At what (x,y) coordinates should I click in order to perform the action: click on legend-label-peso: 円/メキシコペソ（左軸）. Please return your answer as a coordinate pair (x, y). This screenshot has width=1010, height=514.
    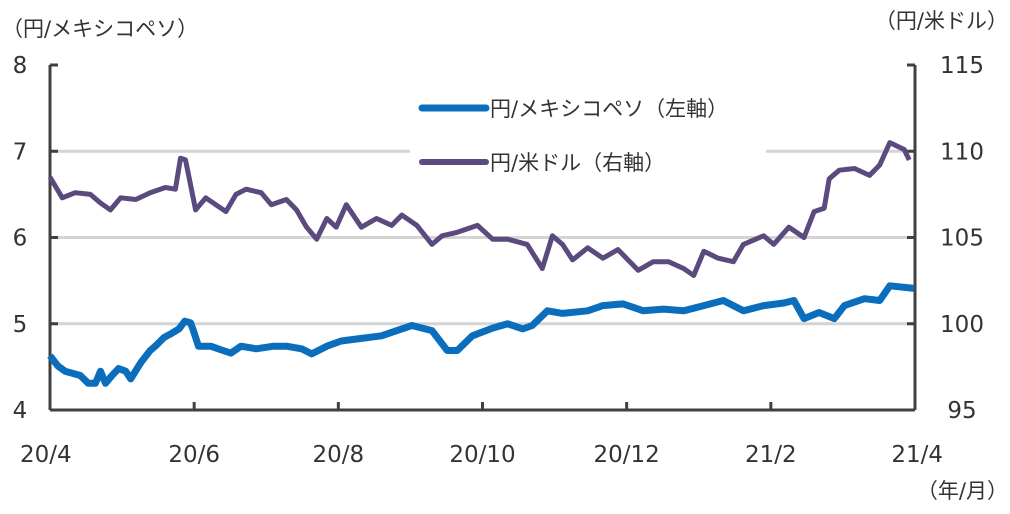
    Looking at the image, I should click on (609, 109).